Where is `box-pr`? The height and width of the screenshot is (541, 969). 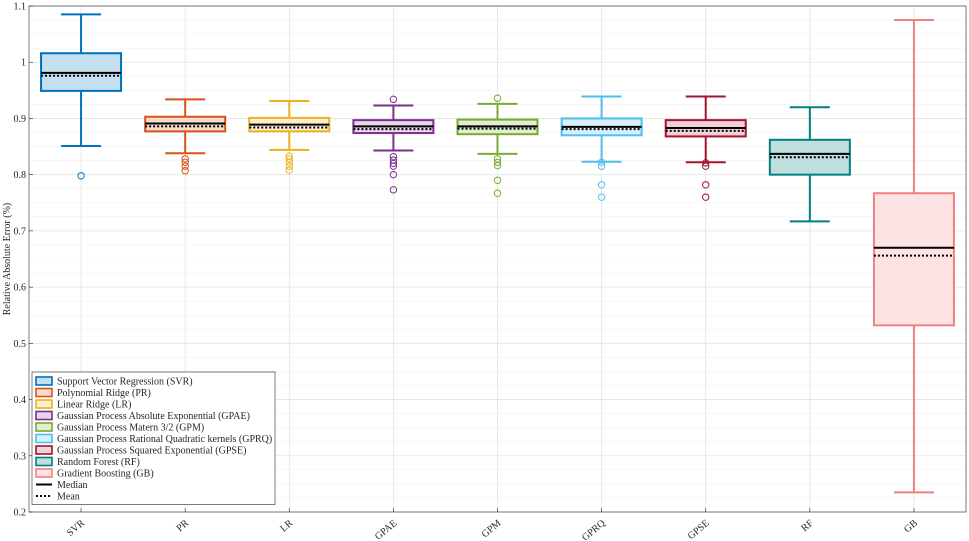
box-pr is located at coordinates (185, 136).